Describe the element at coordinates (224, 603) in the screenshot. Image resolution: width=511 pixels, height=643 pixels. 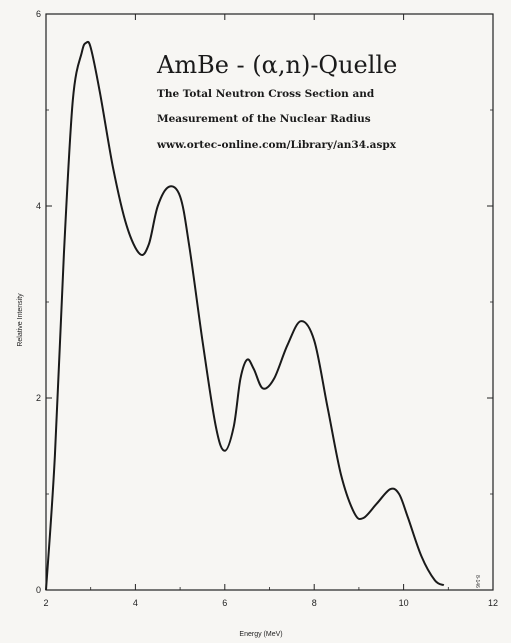
I see `x-tick-label: 6` at that location.